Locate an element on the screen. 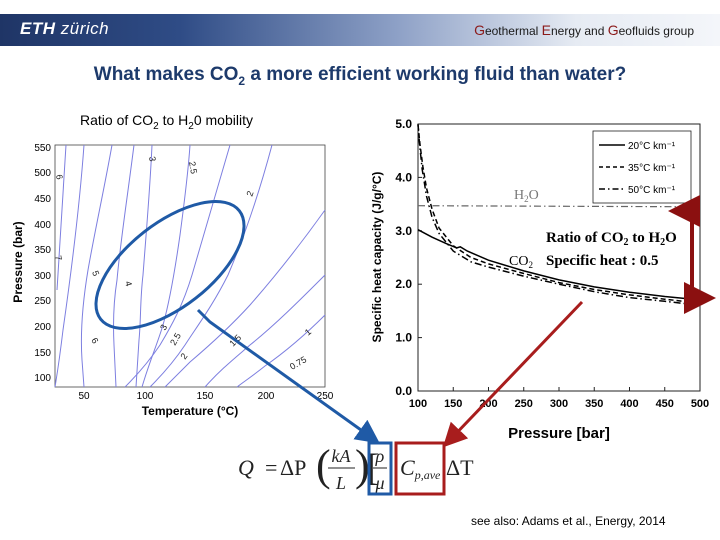 Image resolution: width=720 pixels, height=540 pixels. co2-annotation: CO2 is located at coordinates (521, 262).